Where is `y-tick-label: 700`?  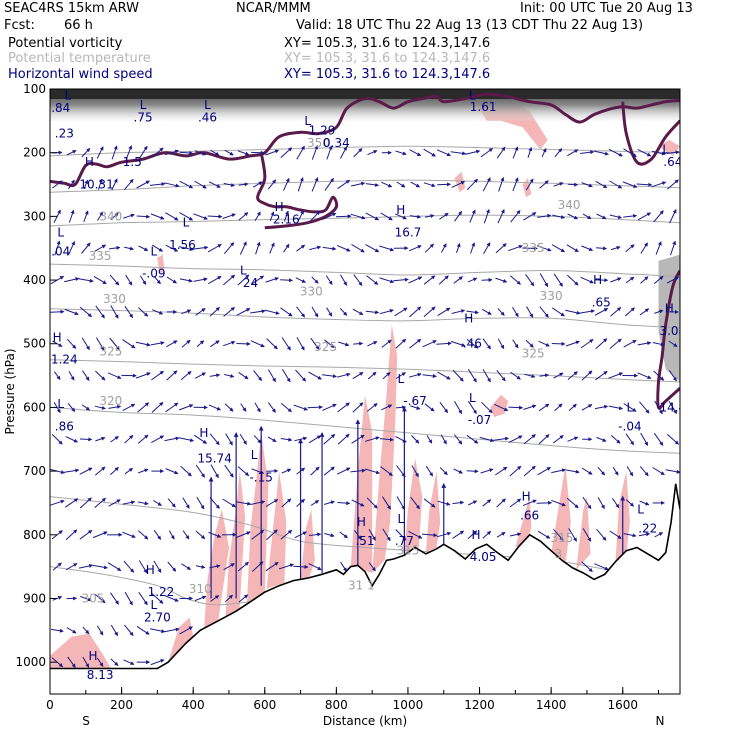
y-tick-label: 700 is located at coordinates (34, 471).